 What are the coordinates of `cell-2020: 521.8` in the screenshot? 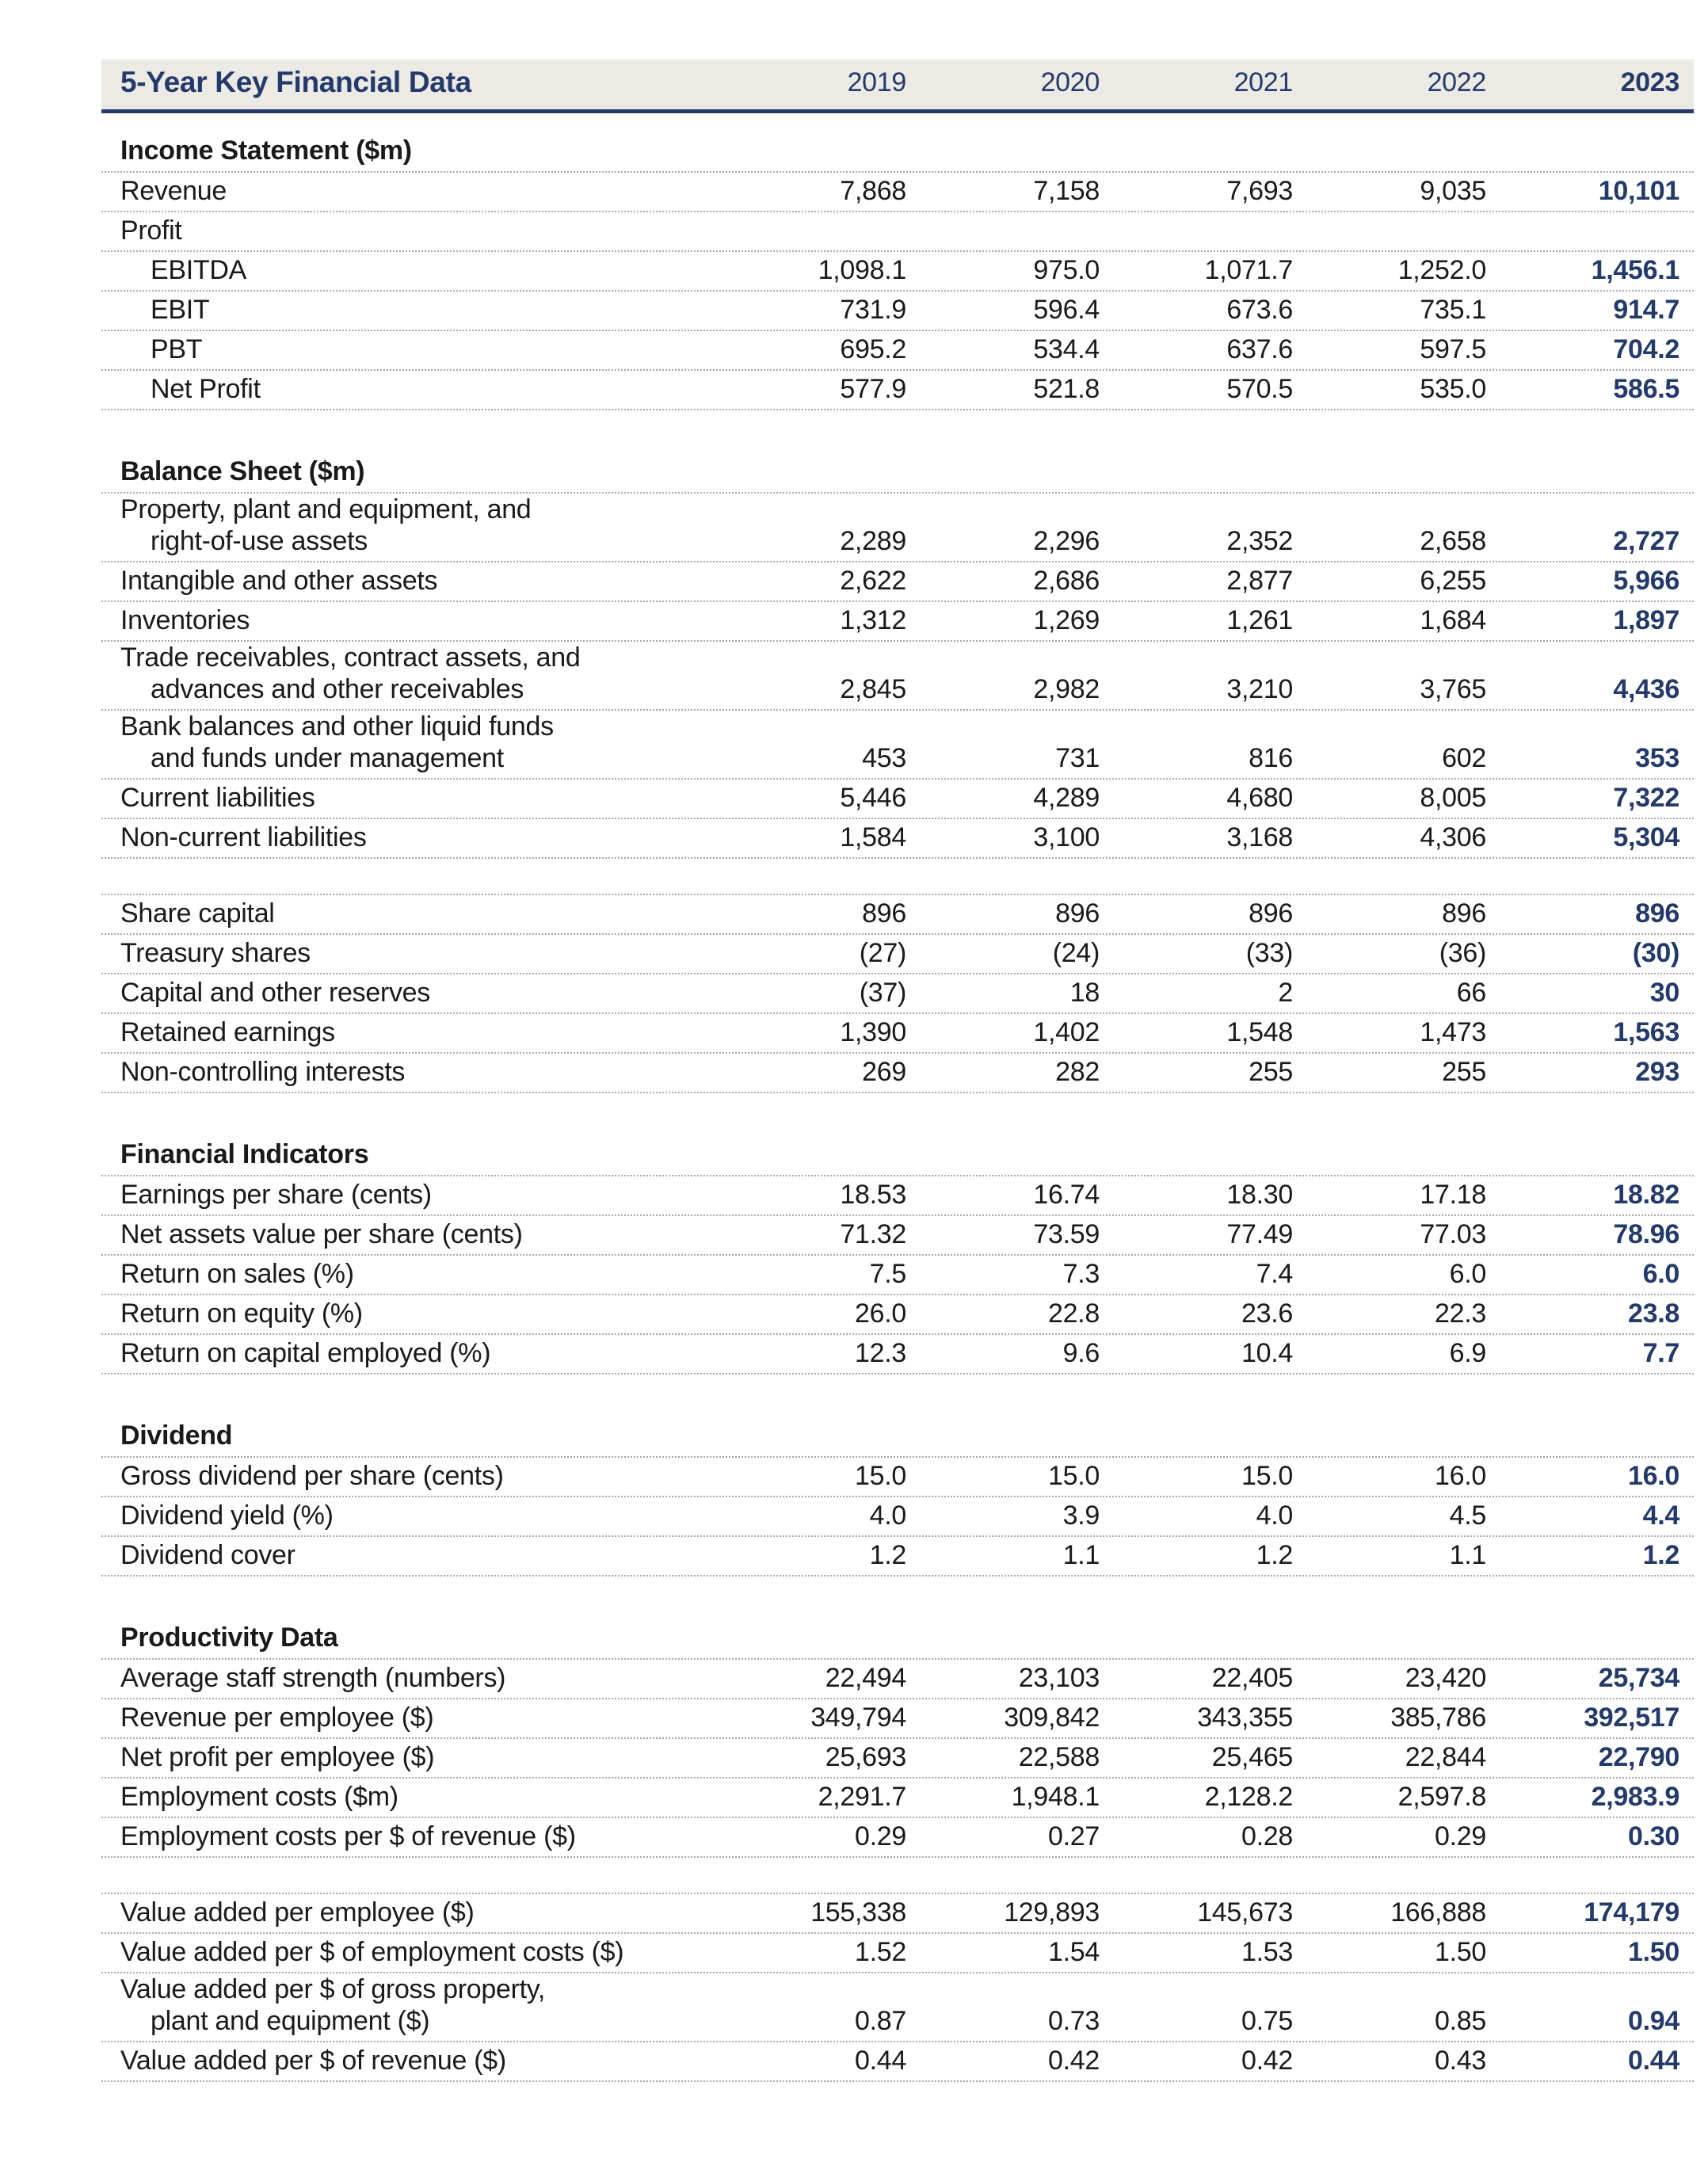 It's located at (1067, 389).